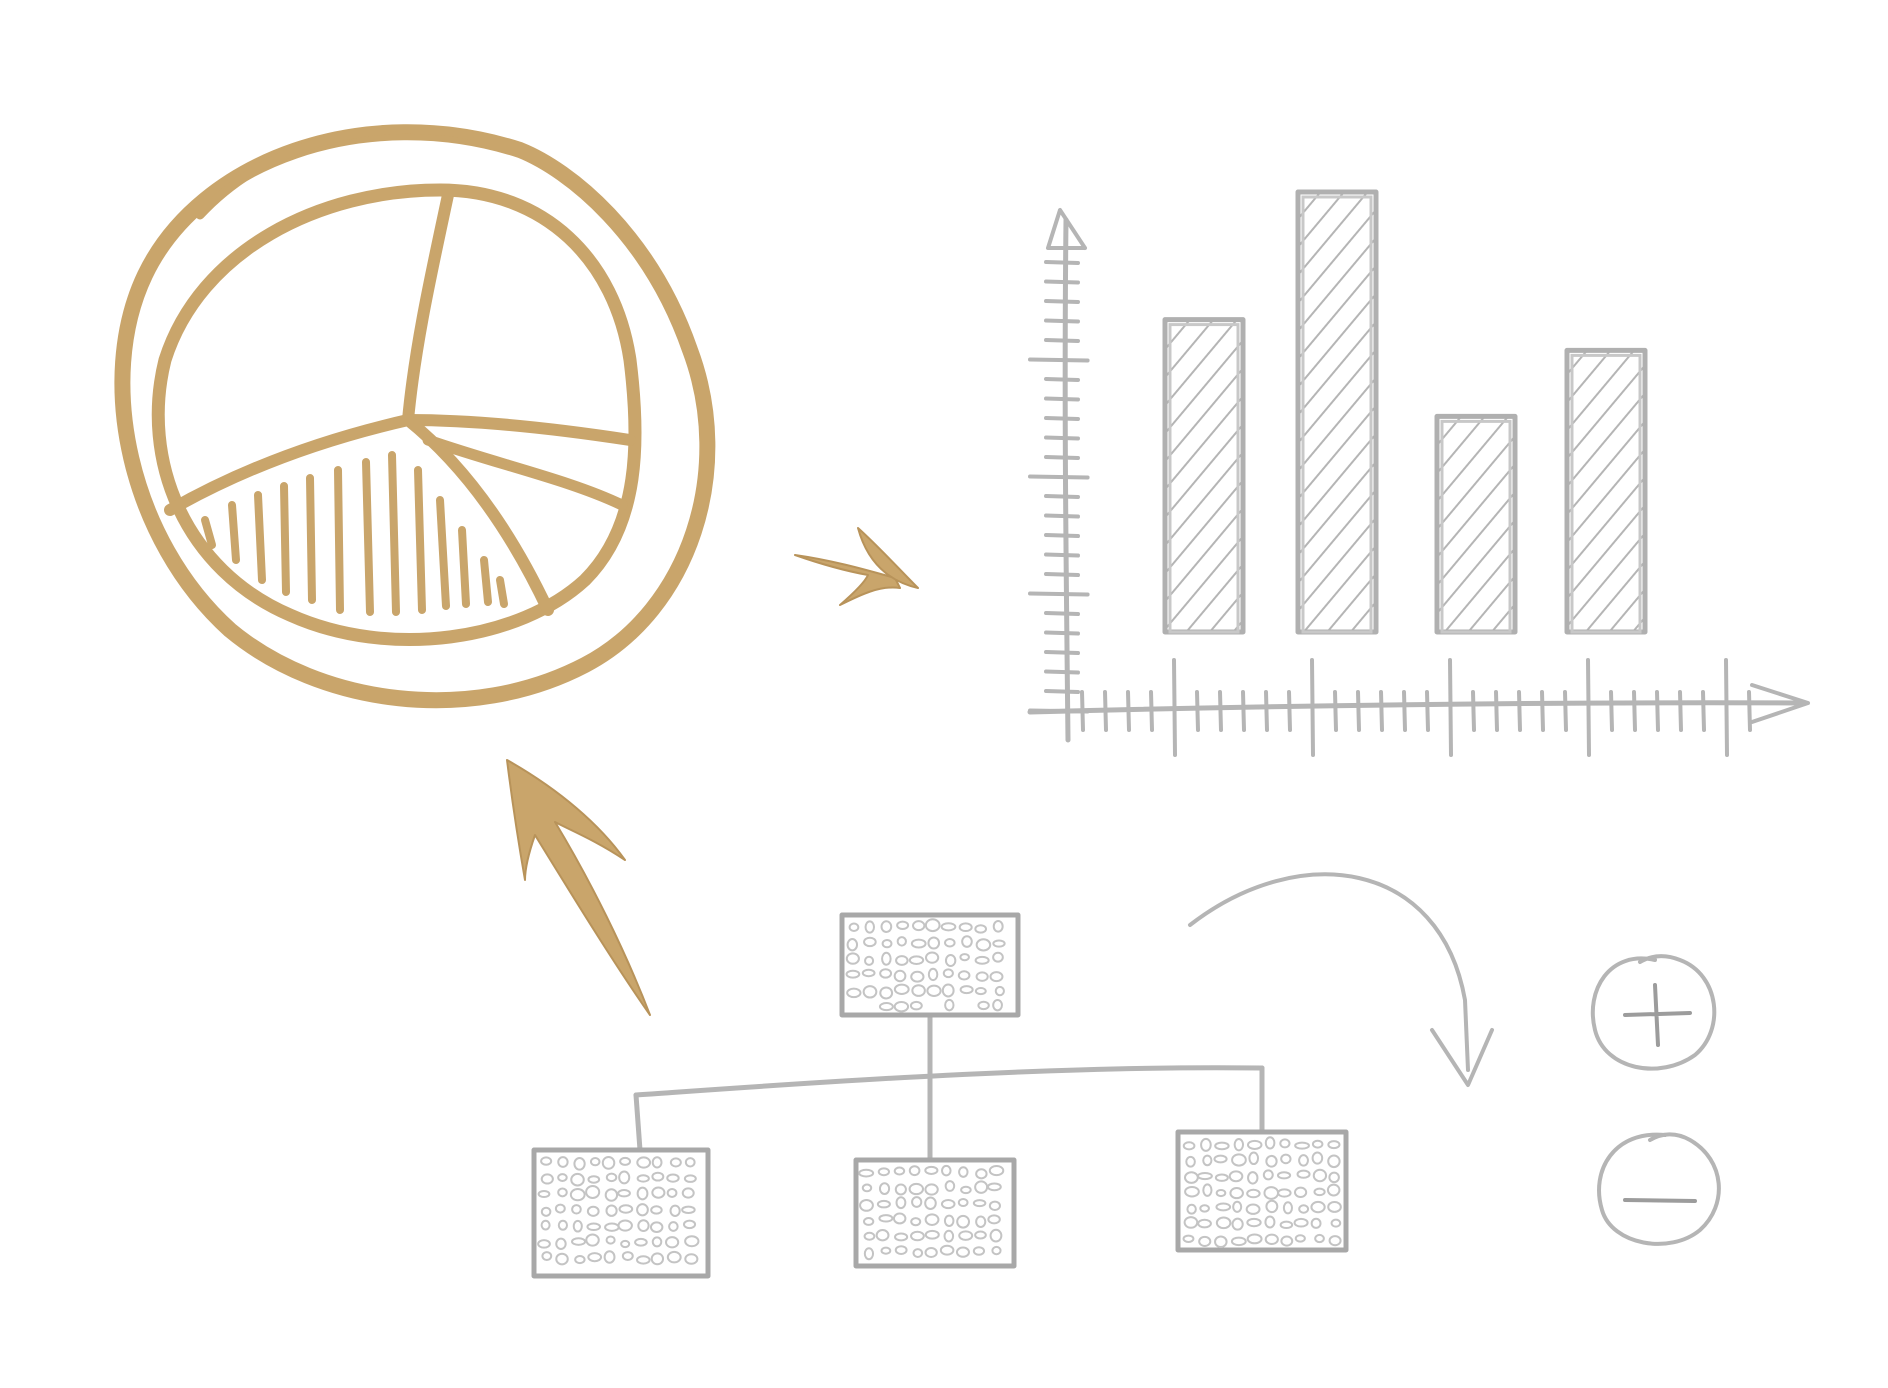 This screenshot has width=1888, height=1388. Describe the element at coordinates (415, 416) in the screenshot. I see `pie-chart-sketch` at that location.